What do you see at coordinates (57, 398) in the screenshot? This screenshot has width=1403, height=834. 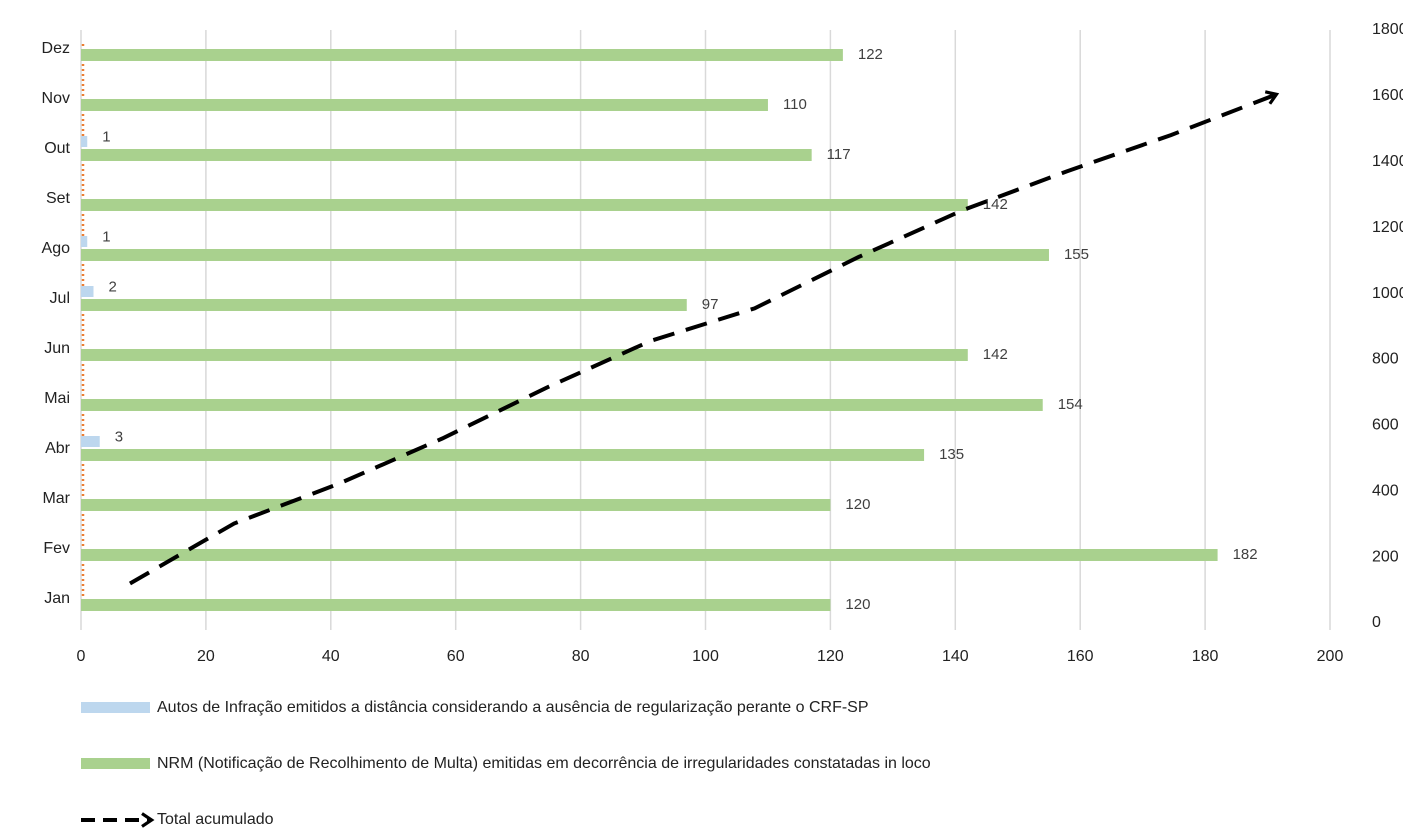 I see `y-tick-label: Mai` at bounding box center [57, 398].